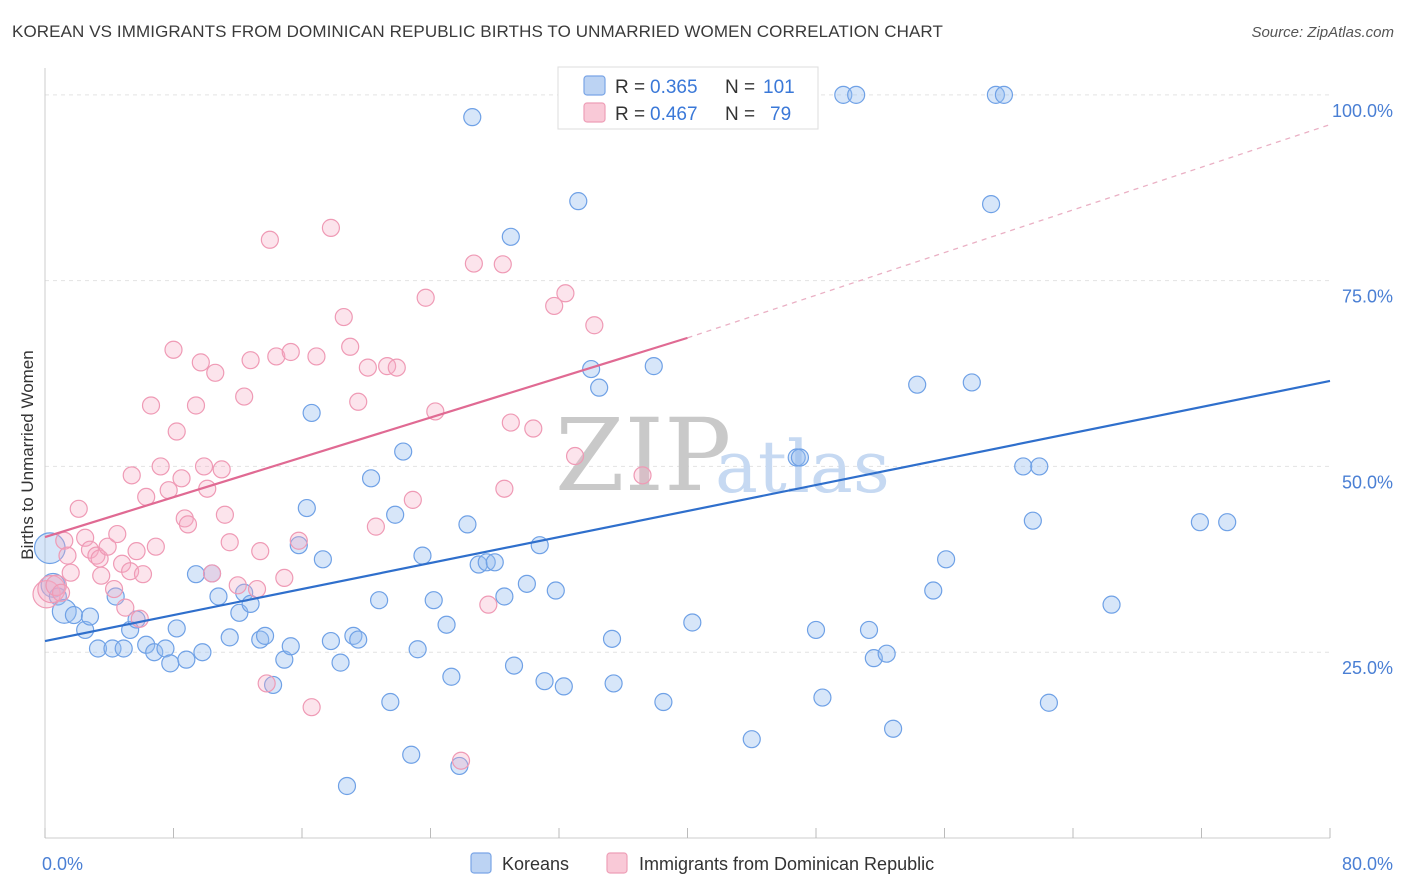  I want to click on y-tick-label-0: 25.0%, so click(1367, 668).